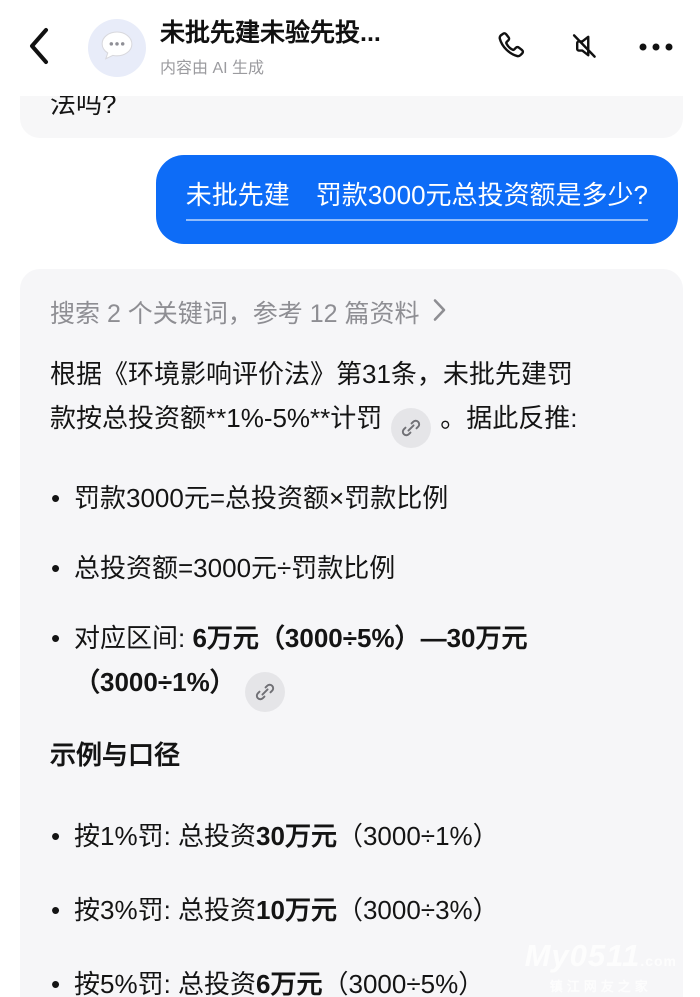  What do you see at coordinates (351, 664) in the screenshot?
I see `list-item-range: 对应区间: 6万元（3000÷5%）—30万元 （3000÷1%）` at bounding box center [351, 664].